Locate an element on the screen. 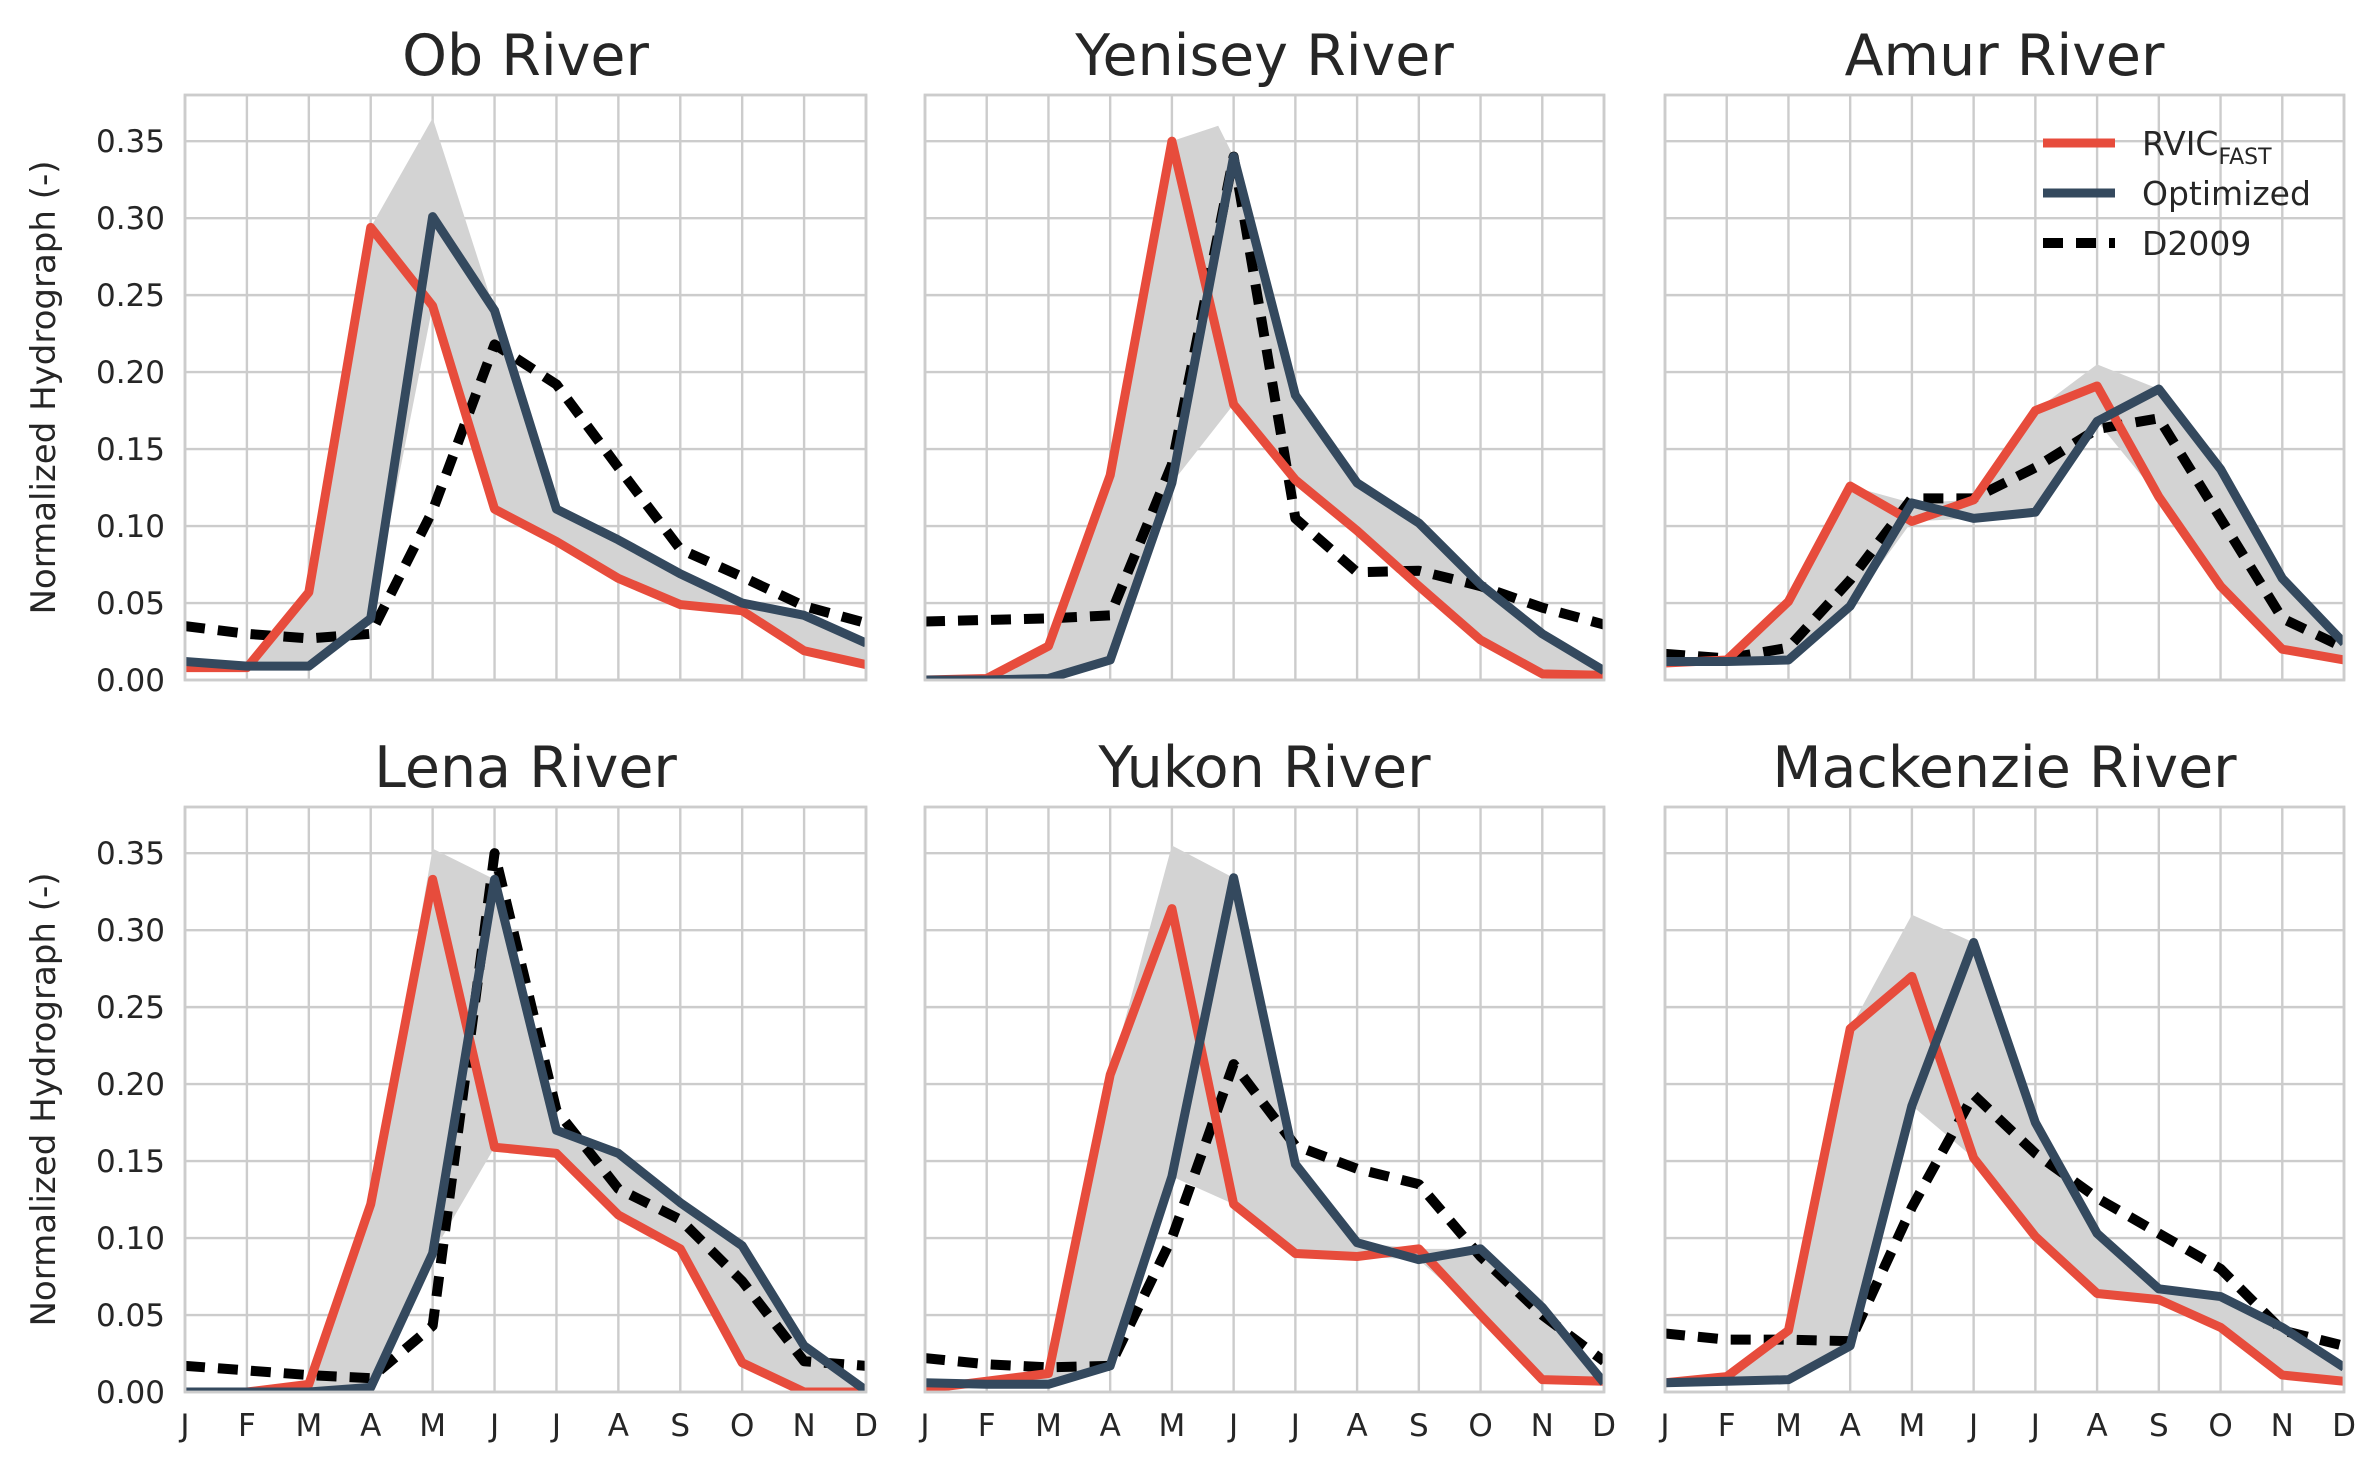 This screenshot has width=2374, height=1472. panel-title: Lena River is located at coordinates (525, 768).